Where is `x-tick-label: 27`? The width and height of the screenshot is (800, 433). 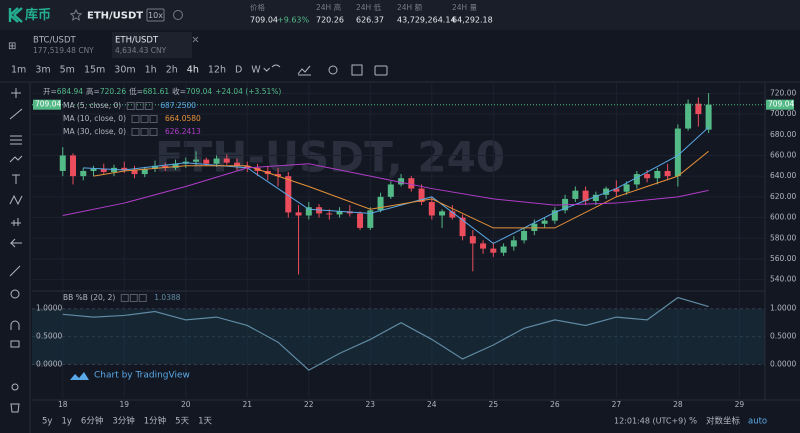
x-tick-label: 27 is located at coordinates (617, 404).